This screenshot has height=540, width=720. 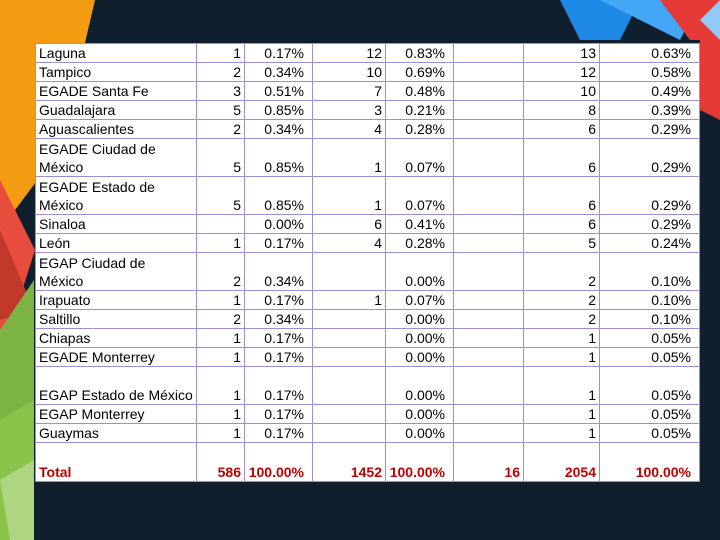 What do you see at coordinates (116, 319) in the screenshot?
I see `campus-cell: Saltillo` at bounding box center [116, 319].